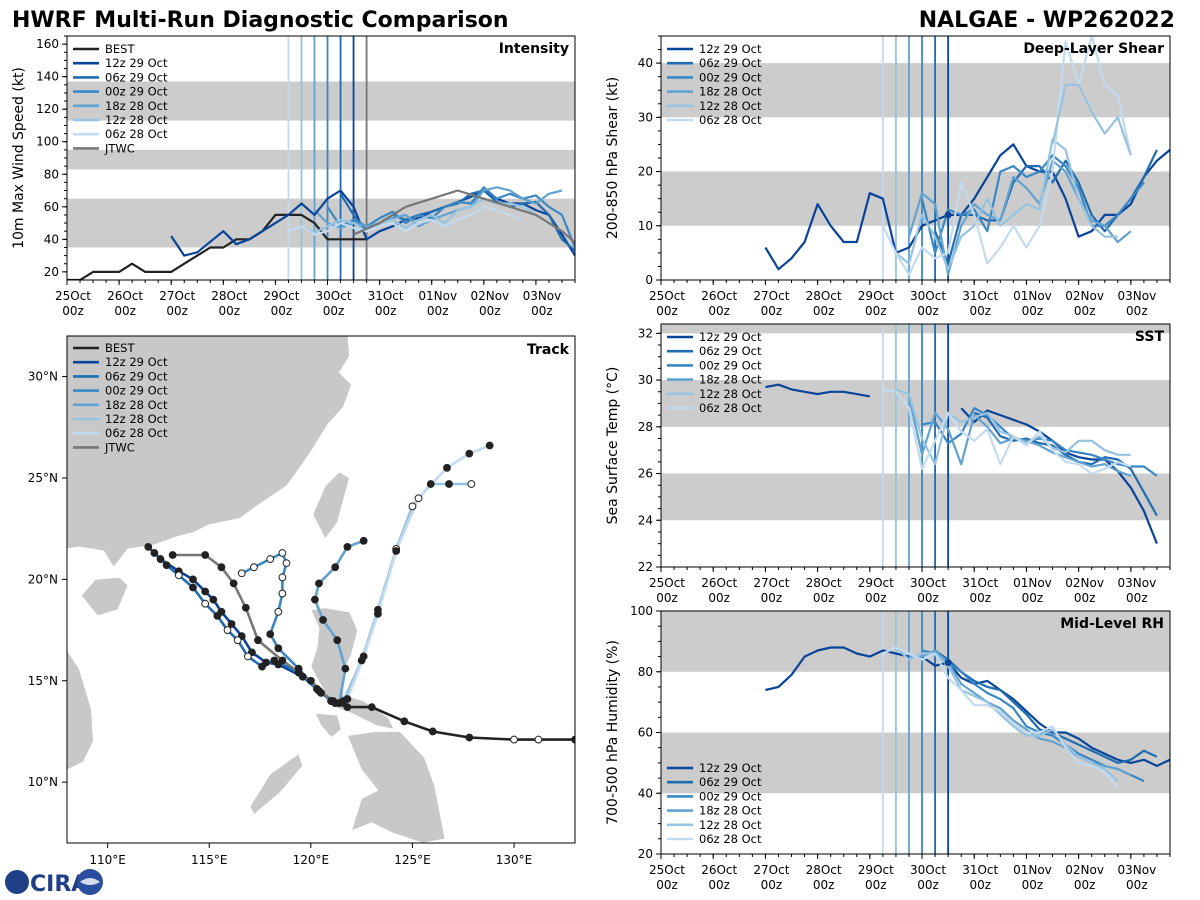  What do you see at coordinates (730, 811) in the screenshot?
I see `rh-legend-label: 18z 28 Oct` at bounding box center [730, 811].